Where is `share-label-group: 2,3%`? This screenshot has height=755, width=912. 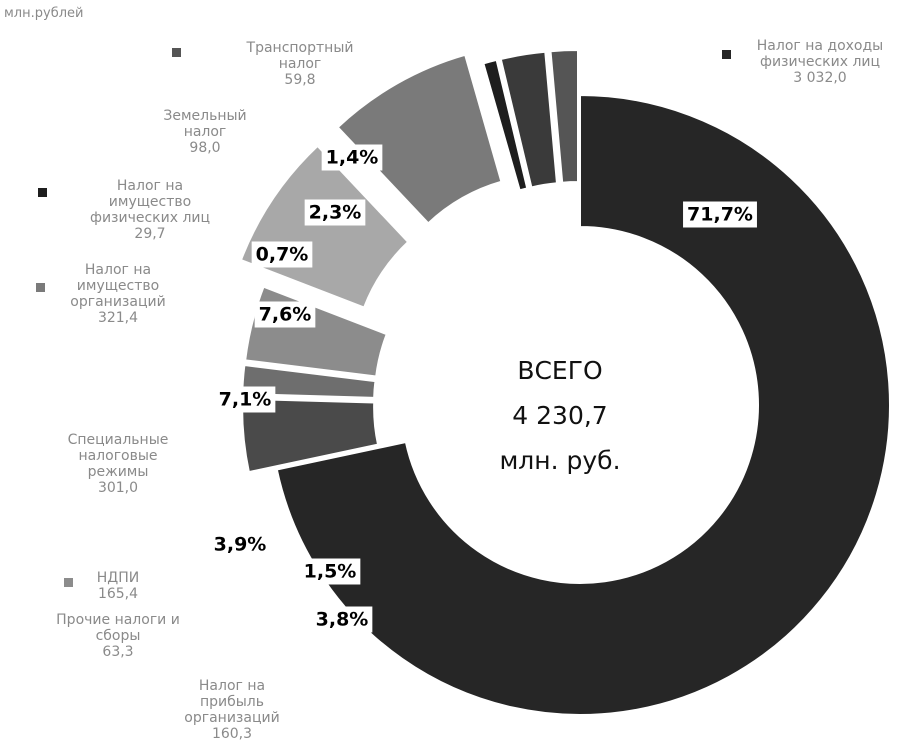 share-label-group: 2,3% is located at coordinates (335, 212).